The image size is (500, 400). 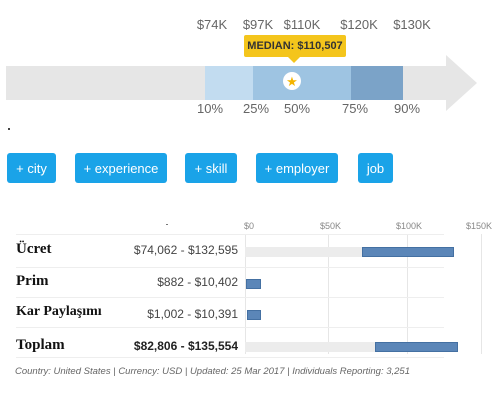 I want to click on gridline-50k, so click(x=328, y=294).